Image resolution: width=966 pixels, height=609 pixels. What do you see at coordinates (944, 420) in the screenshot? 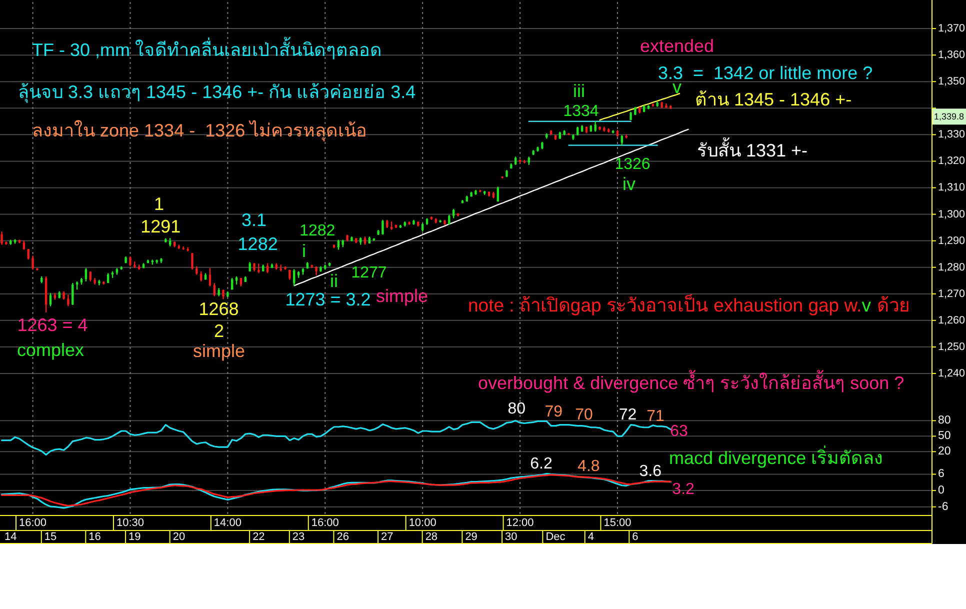
I see `y-tick-label: 80` at bounding box center [944, 420].